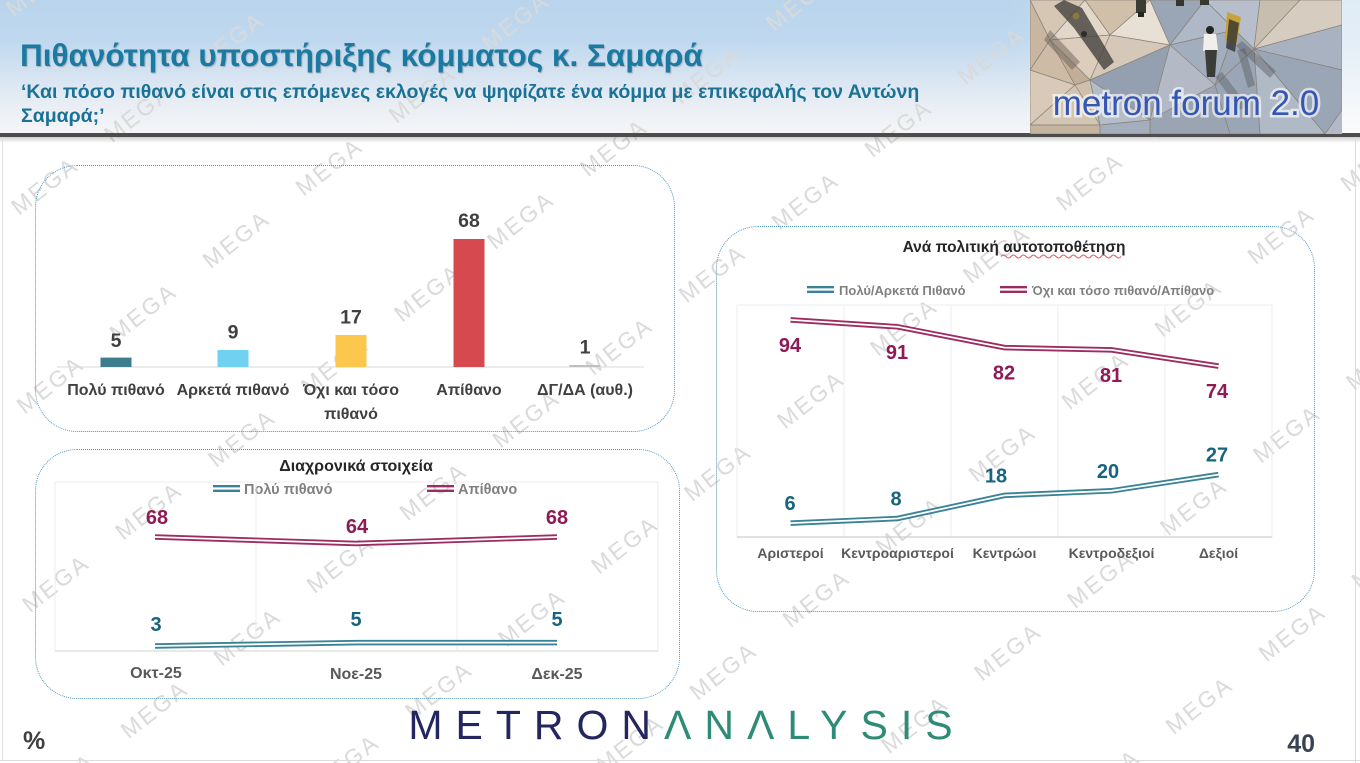  I want to click on svg-text: 3, so click(155, 625).